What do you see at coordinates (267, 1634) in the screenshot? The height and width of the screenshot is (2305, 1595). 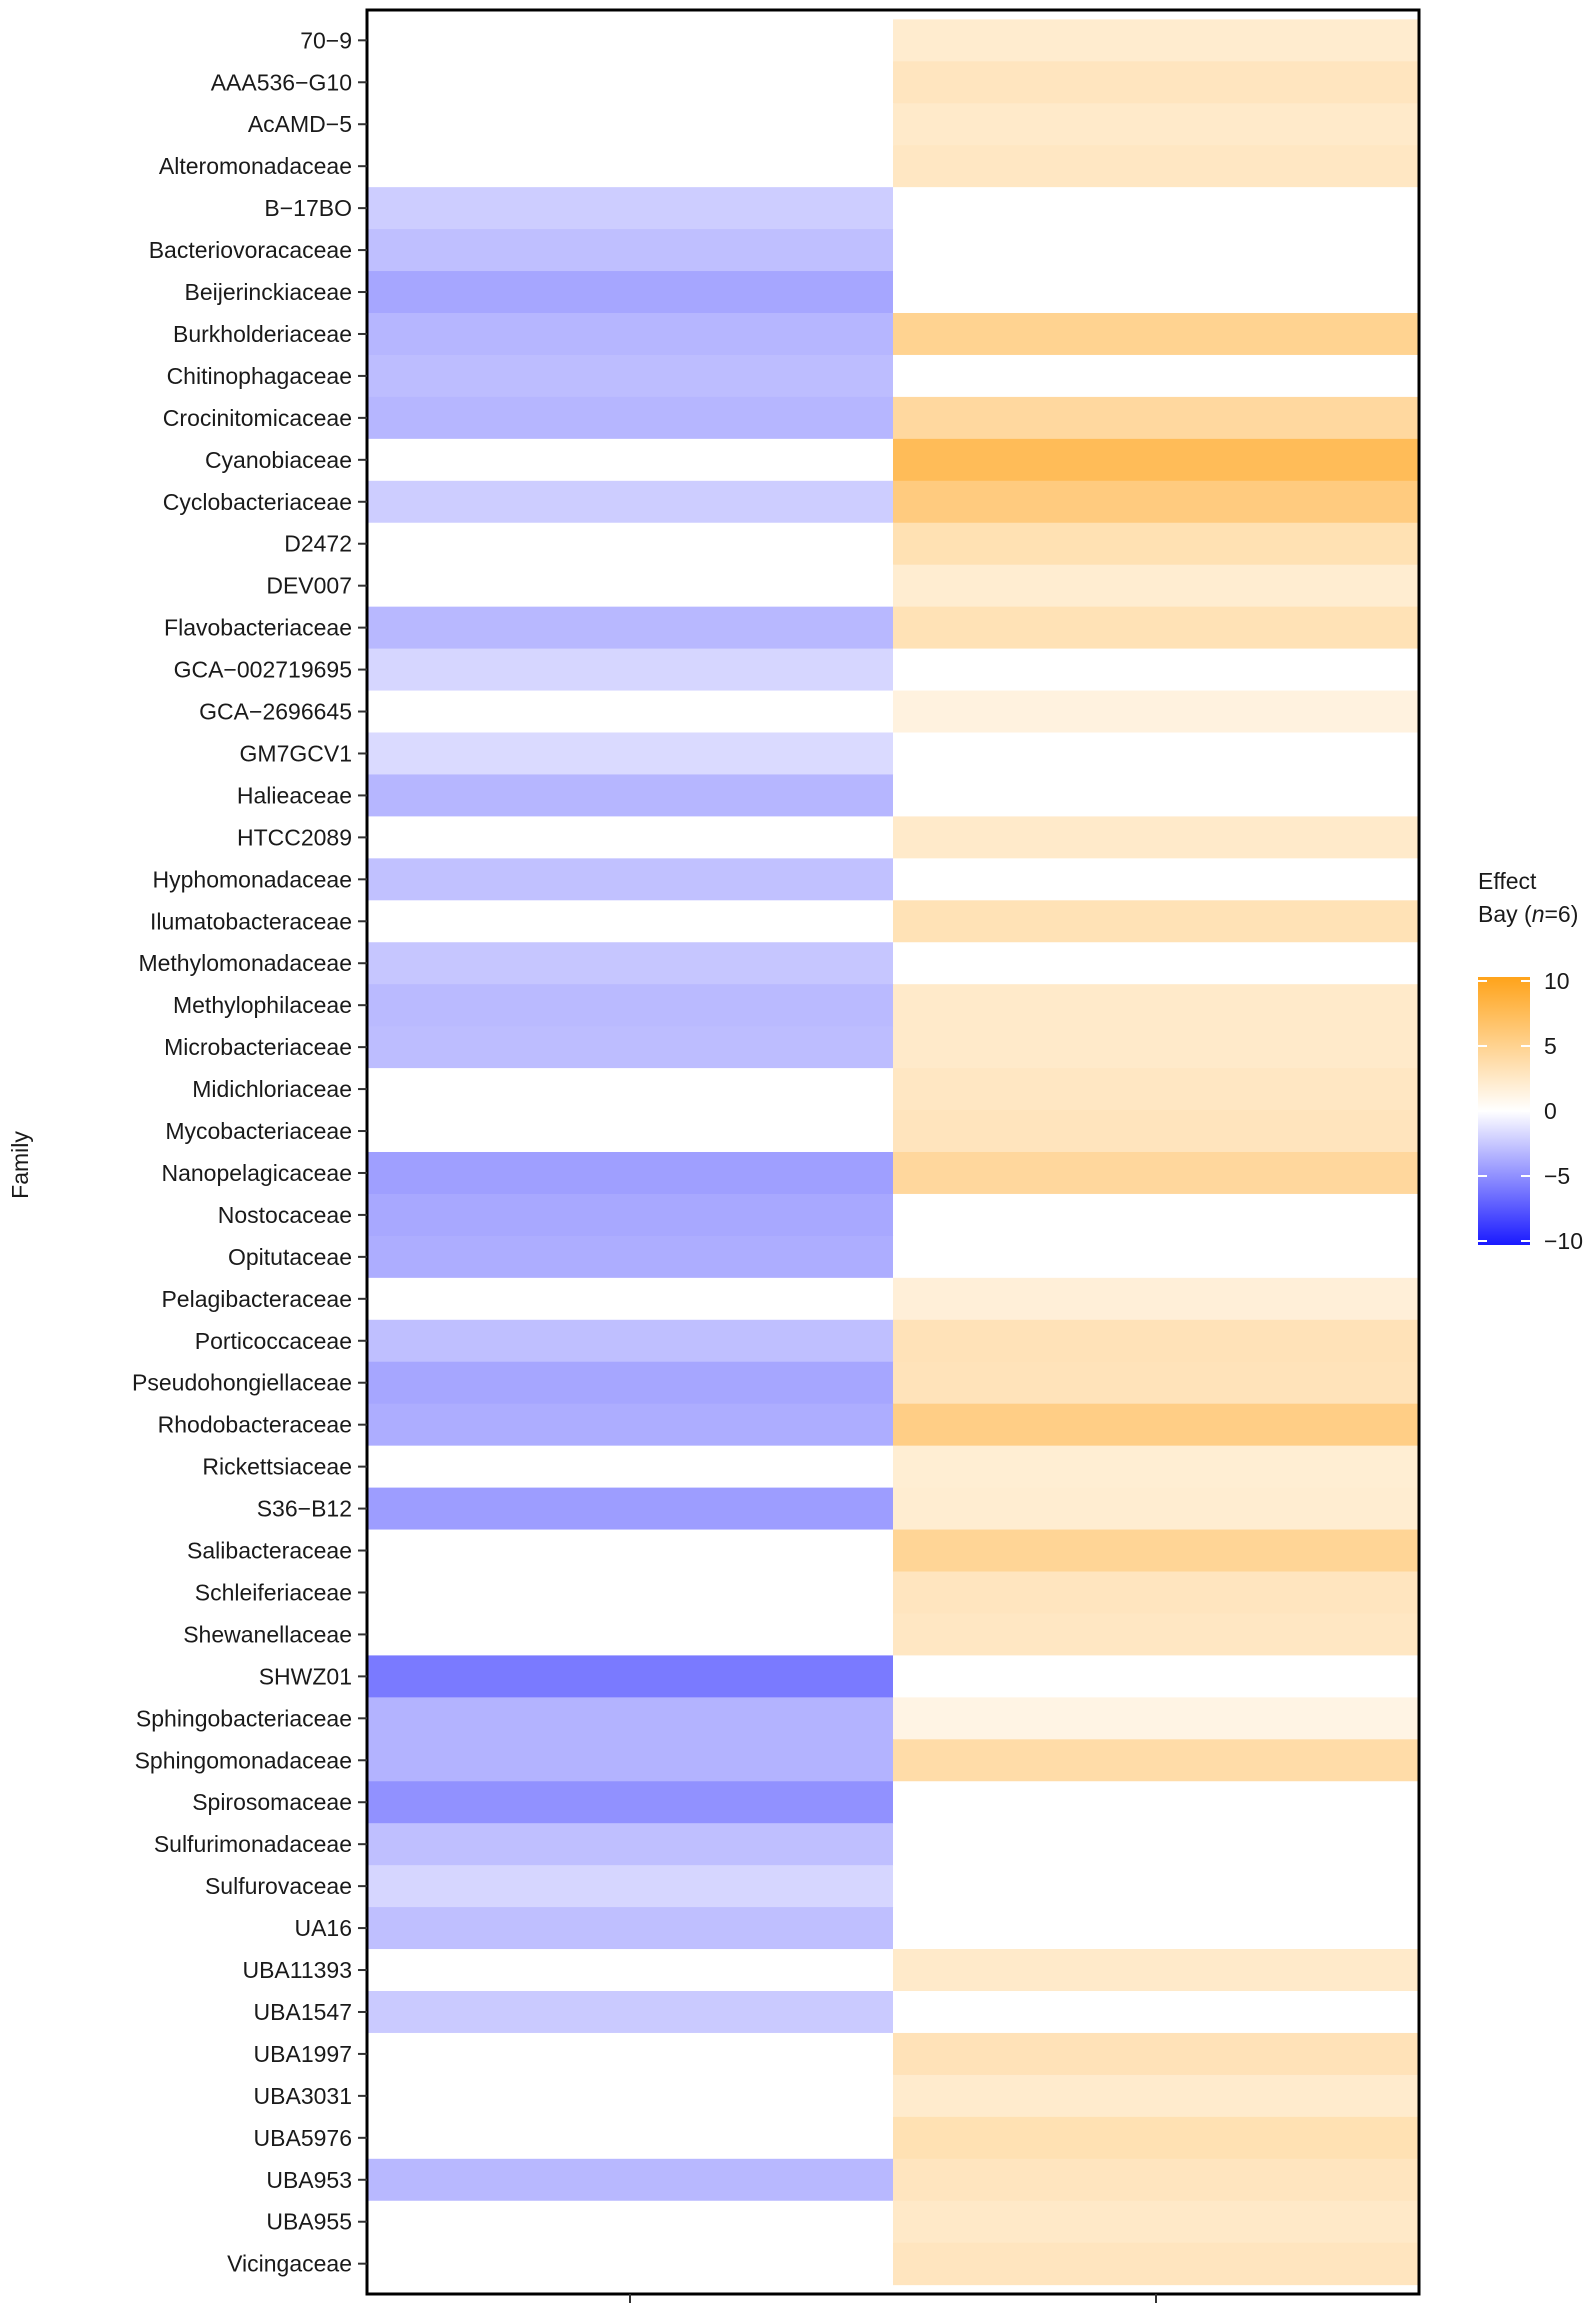 I see `y-tick-label: Shewanellaceae` at bounding box center [267, 1634].